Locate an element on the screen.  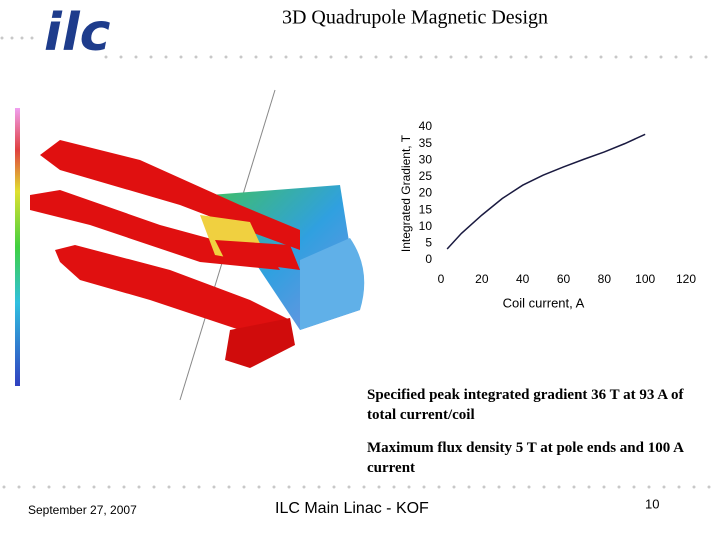
color-bar is located at coordinates (17, 247).